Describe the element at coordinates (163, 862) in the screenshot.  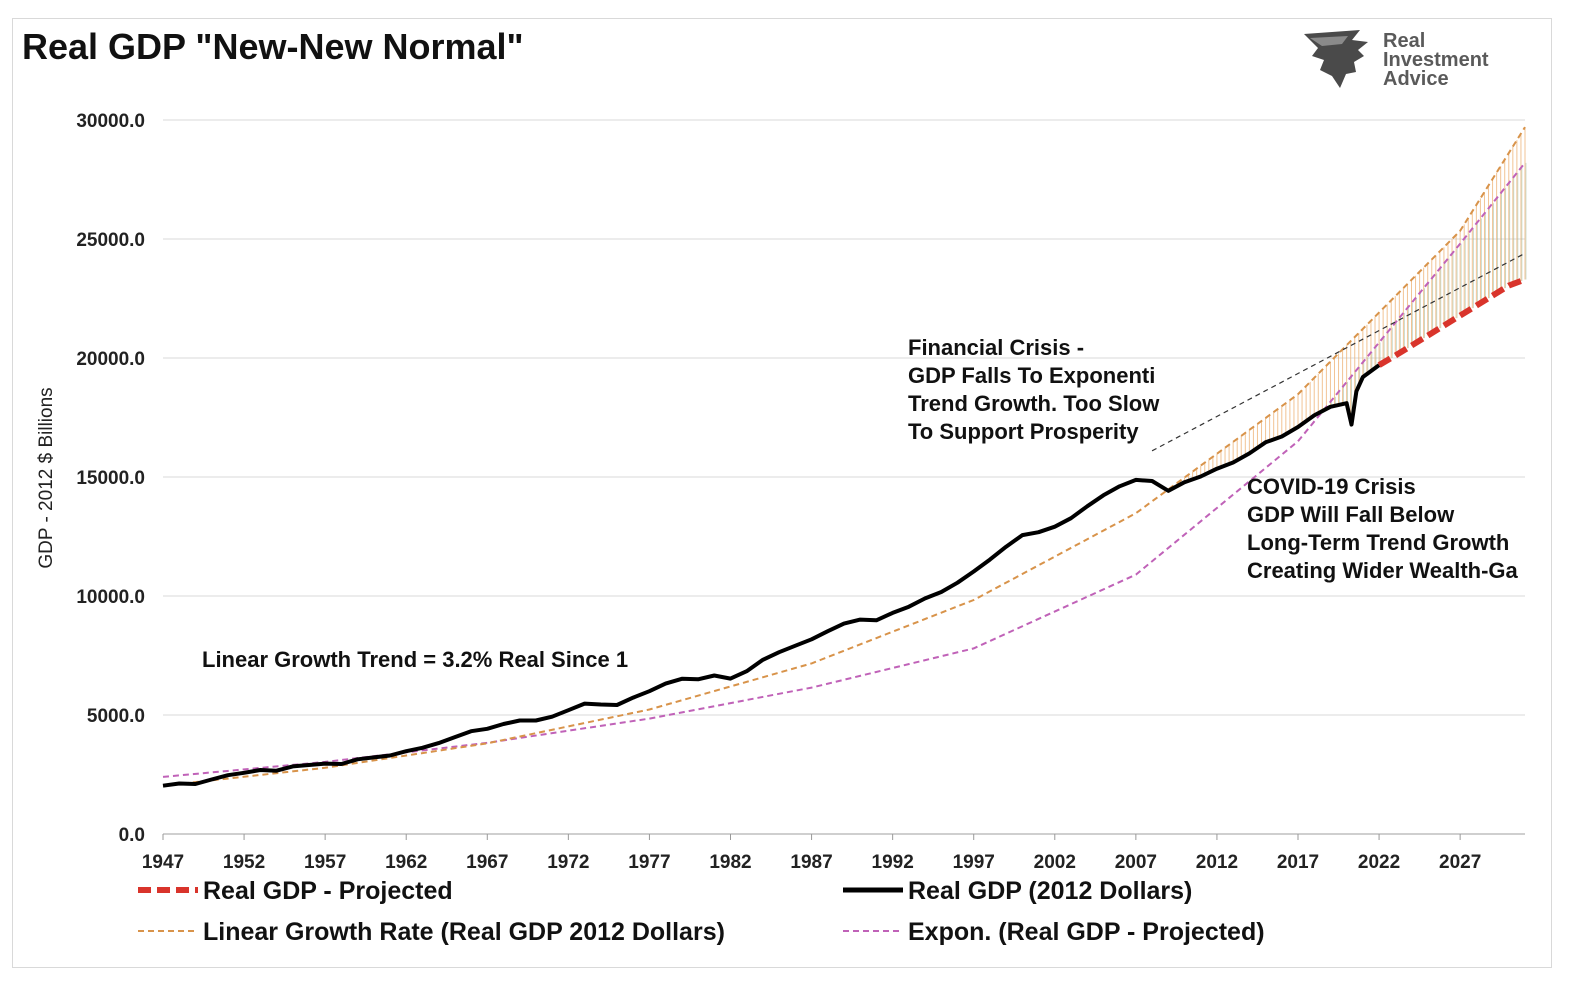
I see `x-tick-label: 1947` at that location.